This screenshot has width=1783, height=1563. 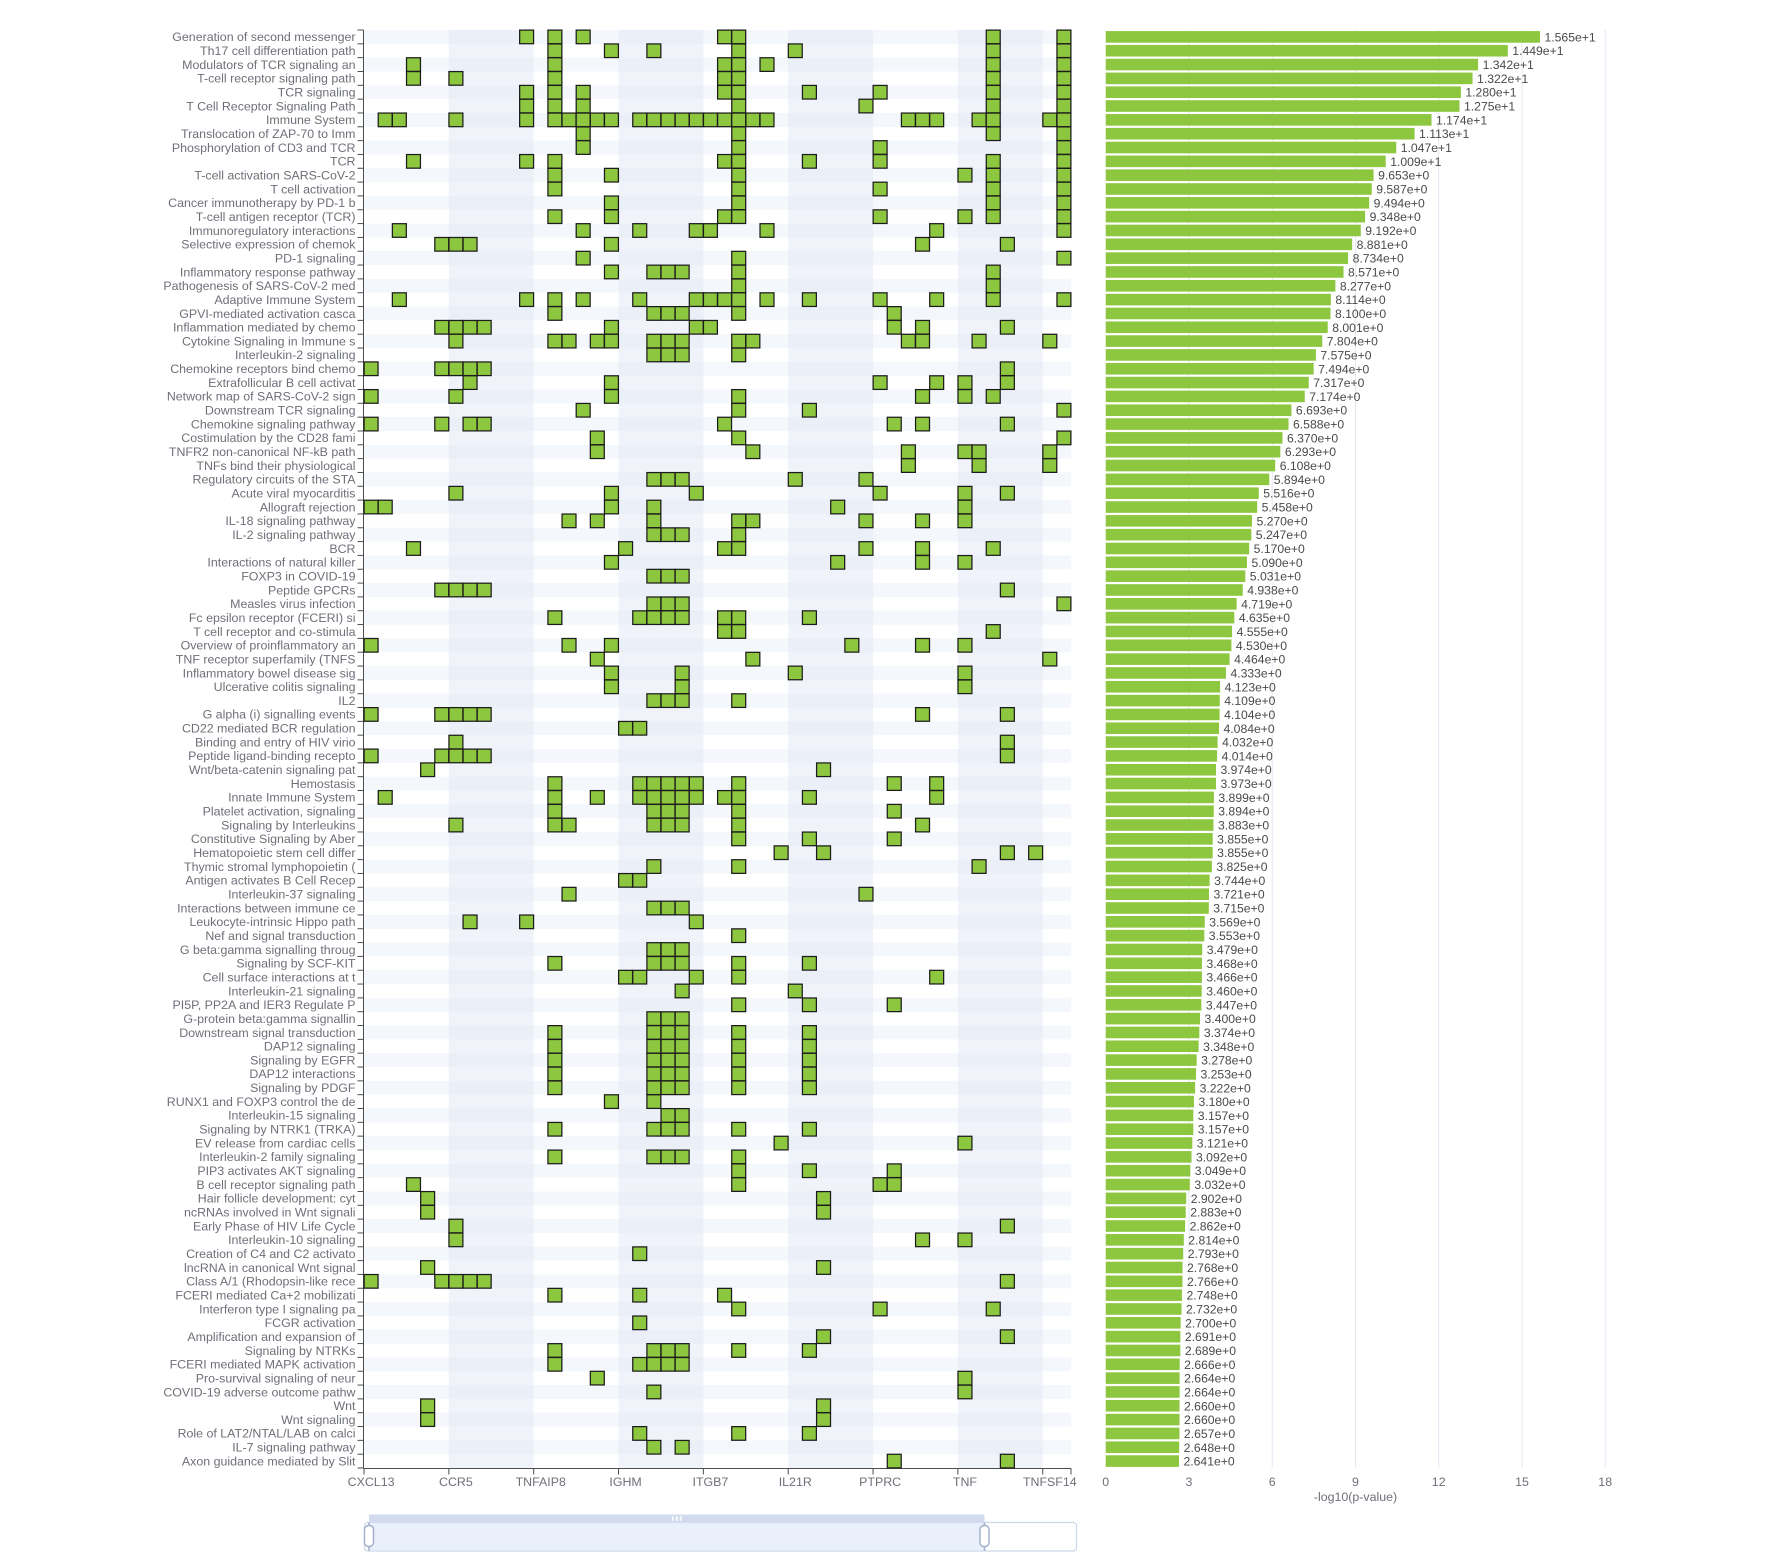 I want to click on svg-text: 18, so click(x=1605, y=1482).